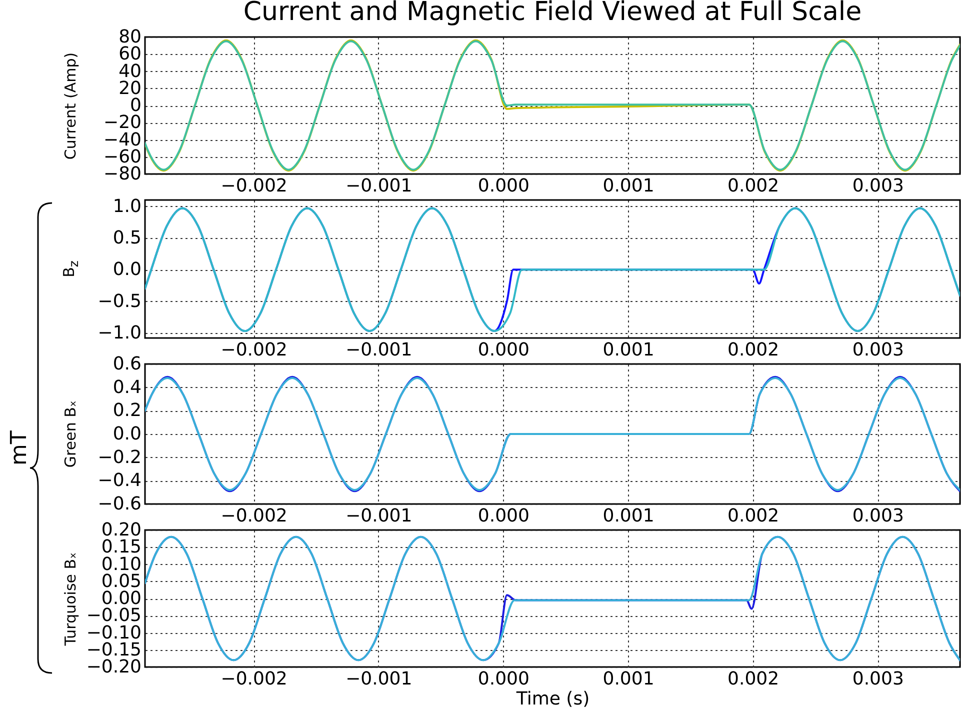 This screenshot has height=725, width=961. What do you see at coordinates (19, 448) in the screenshot?
I see `text: mT` at bounding box center [19, 448].